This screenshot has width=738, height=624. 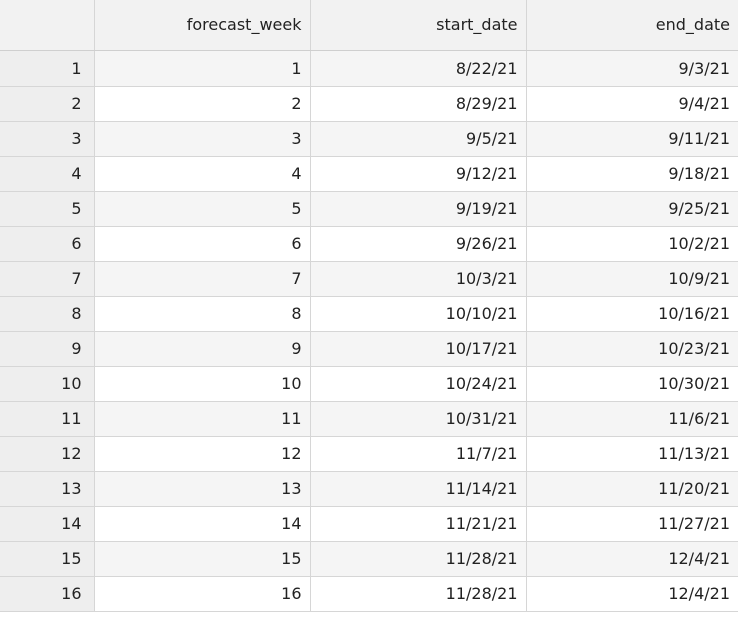 What do you see at coordinates (47, 314) in the screenshot?
I see `row-index-cell: 8` at bounding box center [47, 314].